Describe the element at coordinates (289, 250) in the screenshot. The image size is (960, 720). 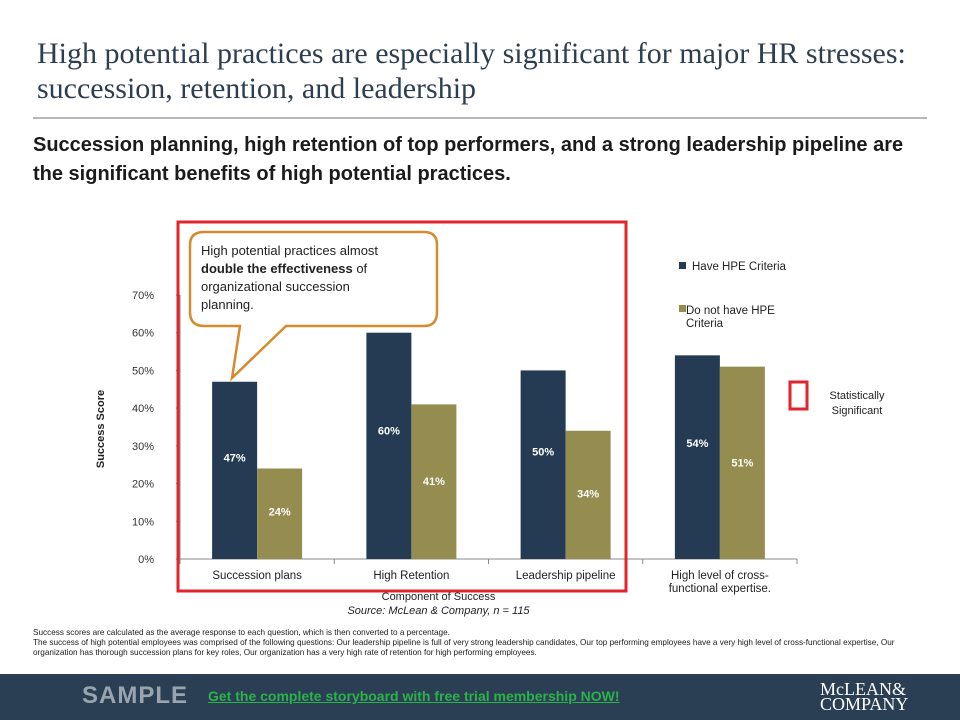
I see `callout-text-line-1: High potential practices almost` at that location.